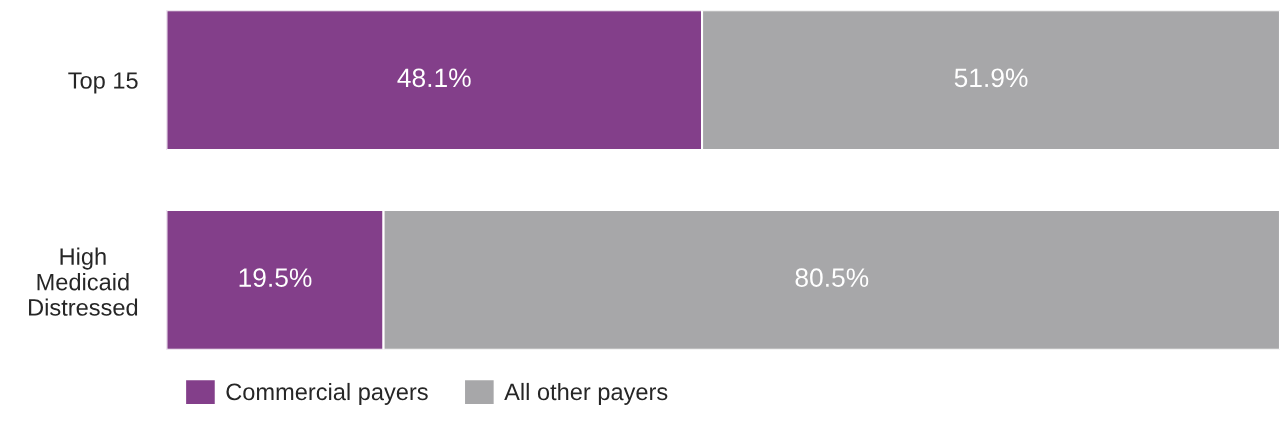  What do you see at coordinates (275, 277) in the screenshot?
I see `data-label: 19.5%` at bounding box center [275, 277].